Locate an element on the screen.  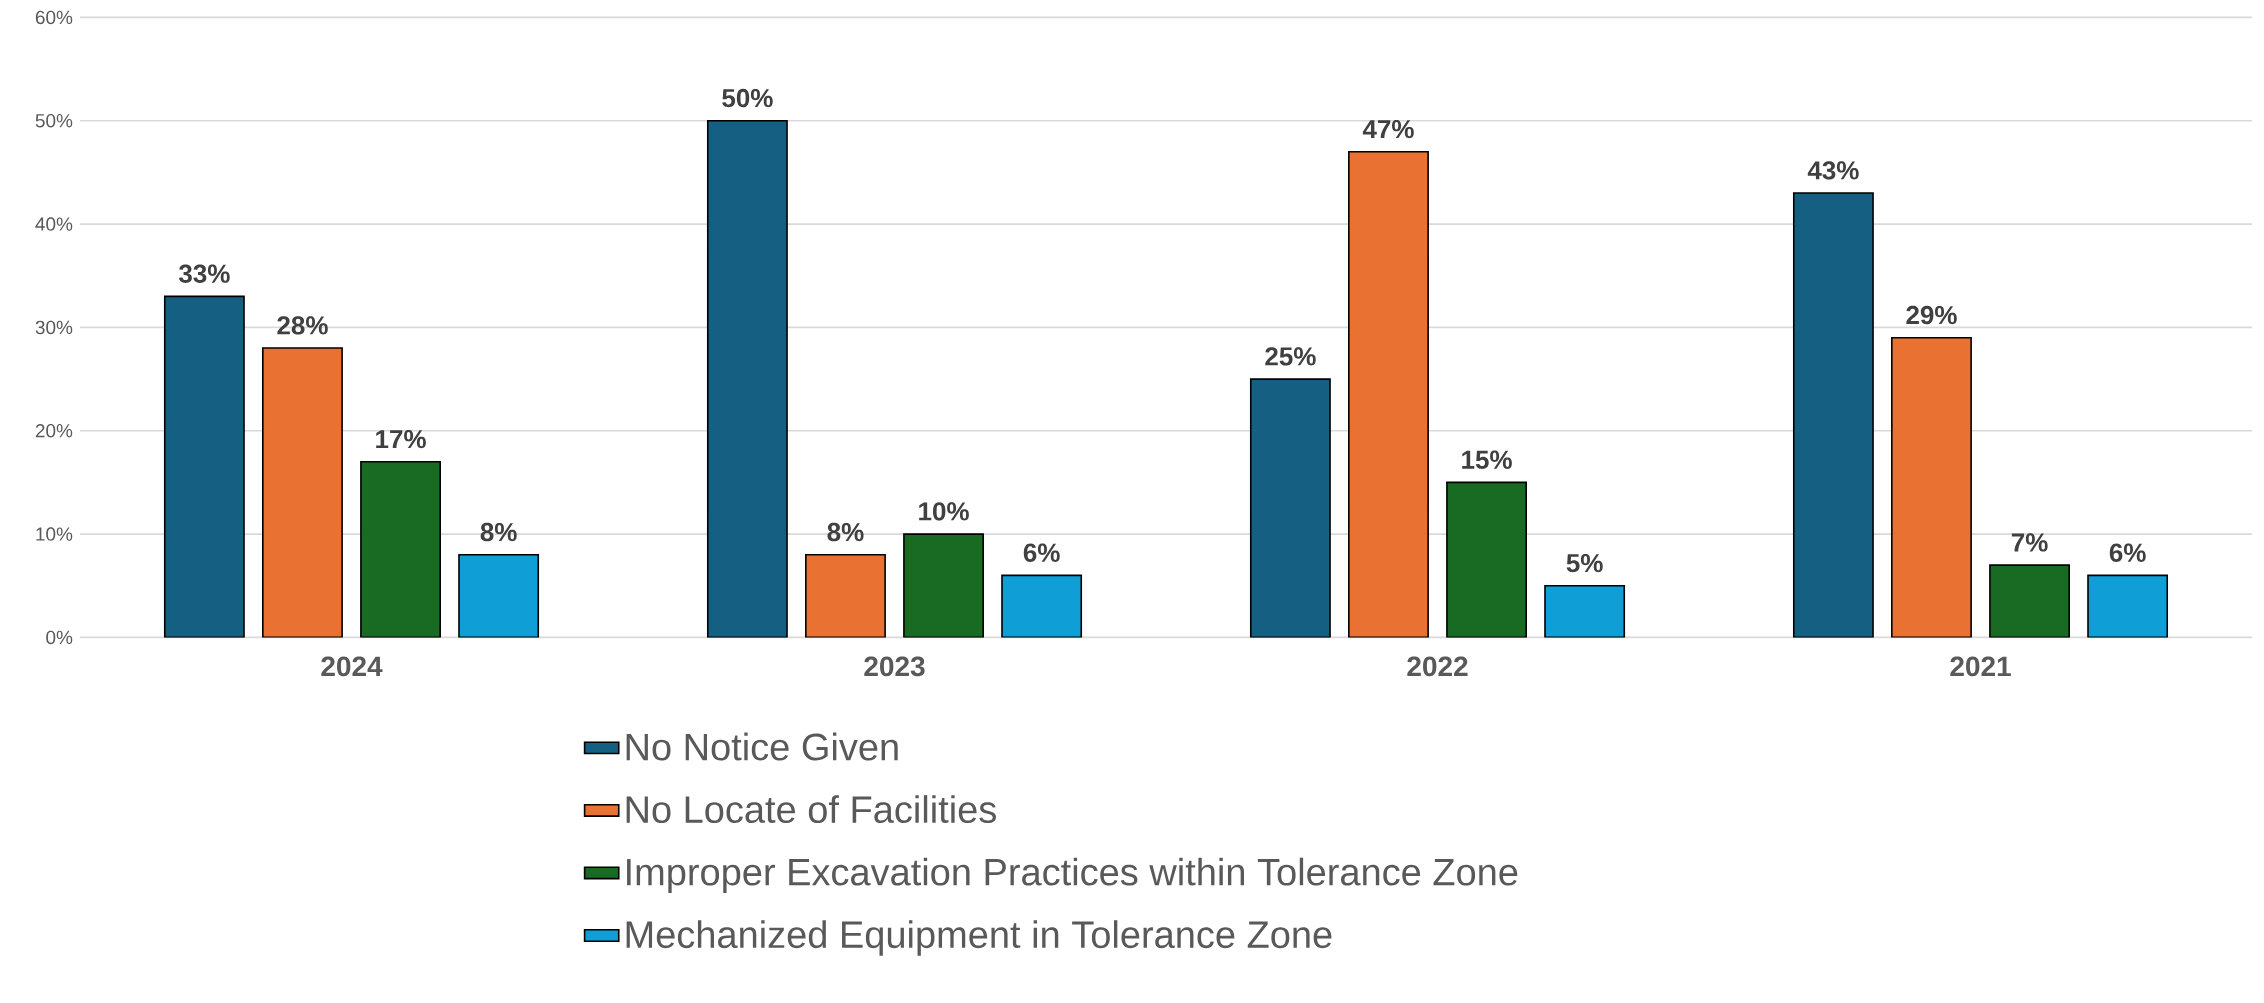
data-label: 47% is located at coordinates (1388, 129).